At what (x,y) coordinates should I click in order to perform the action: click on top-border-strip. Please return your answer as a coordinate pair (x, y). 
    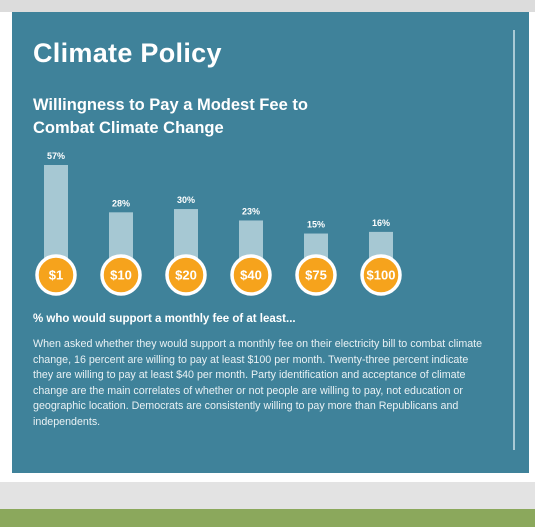
    Looking at the image, I should click on (267, 6).